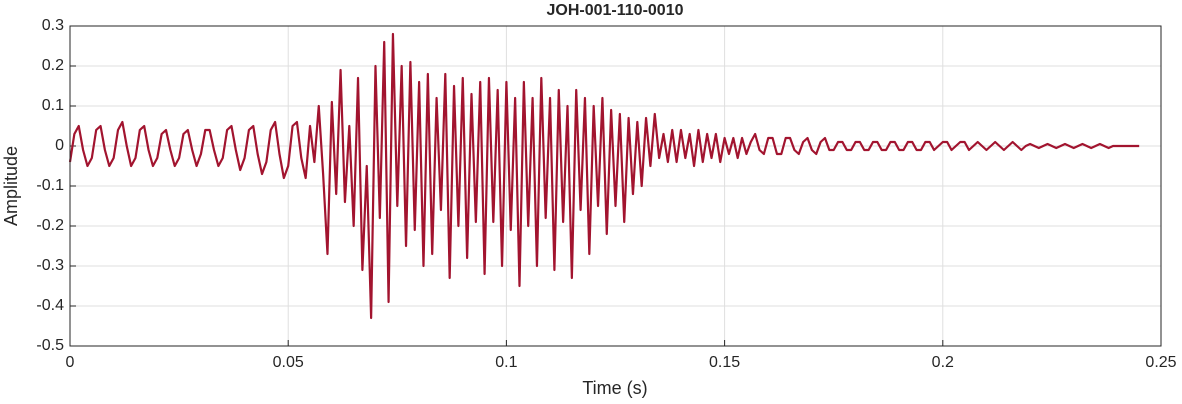  Describe the element at coordinates (615, 10) in the screenshot. I see `chart-title: JOH-001-110-0010` at that location.